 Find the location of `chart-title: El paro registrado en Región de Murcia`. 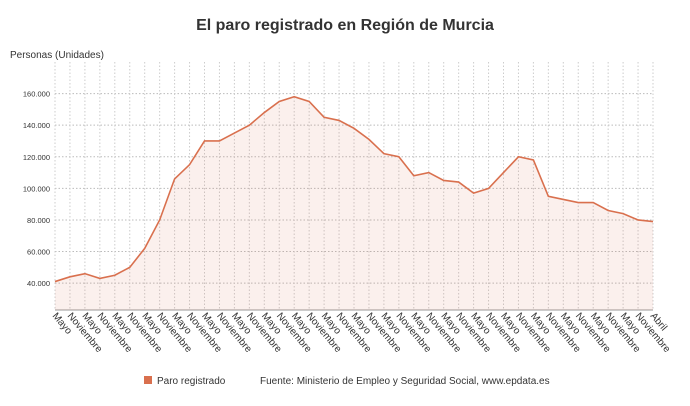

chart-title: El paro registrado en Región de Murcia is located at coordinates (345, 25).